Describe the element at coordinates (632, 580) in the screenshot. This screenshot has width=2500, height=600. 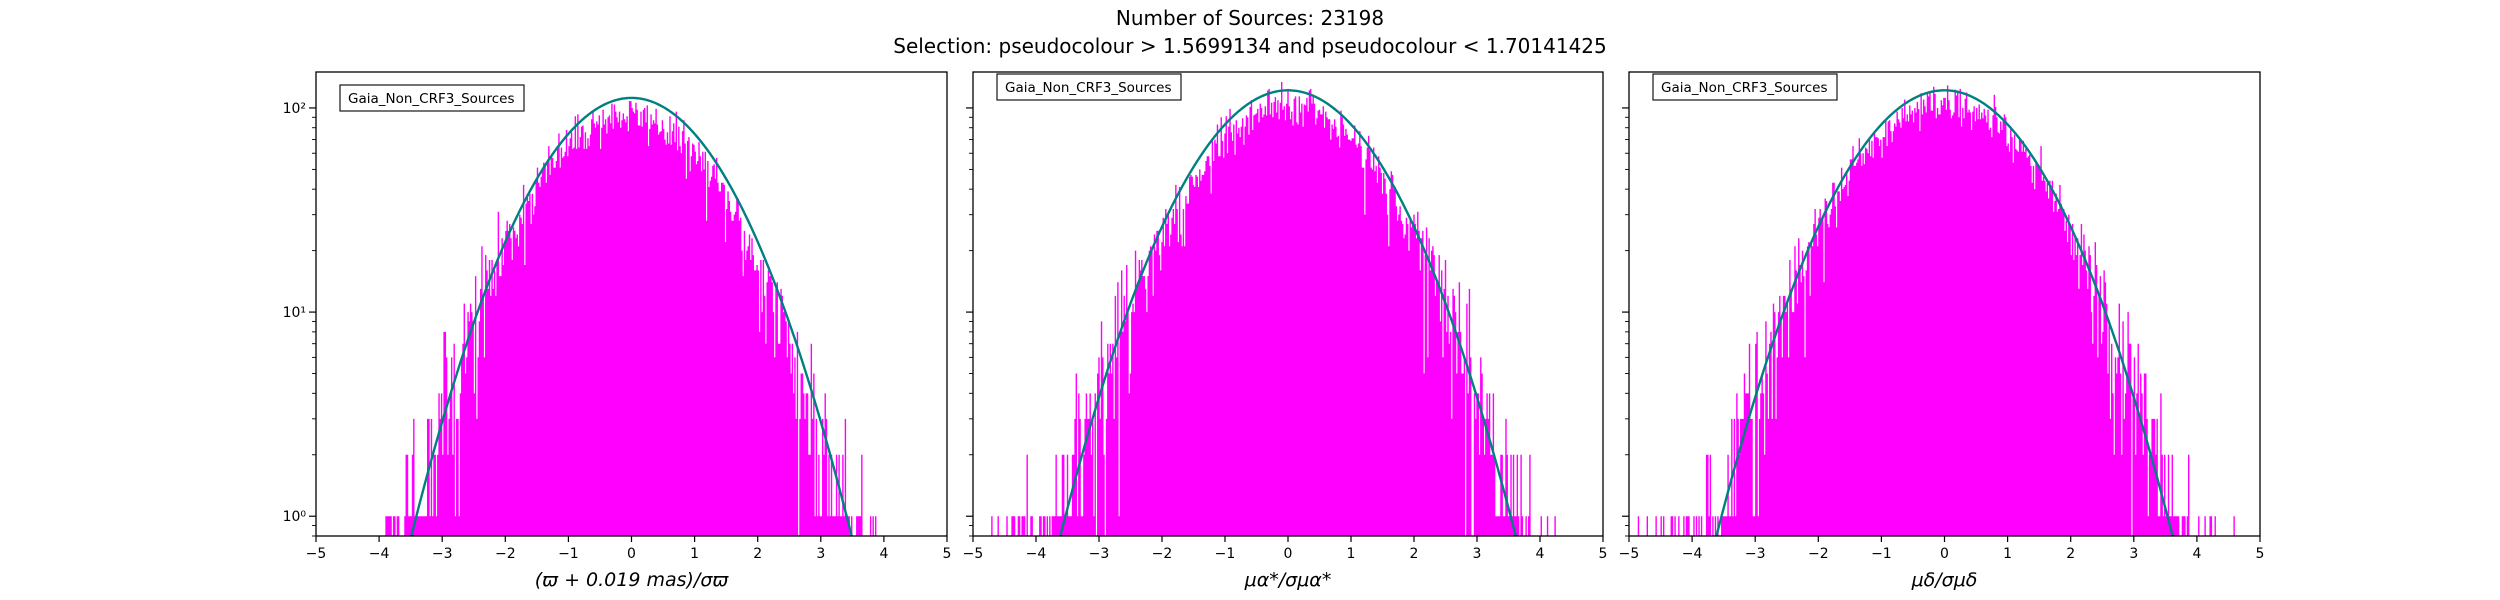
I see `x-axis-label: (ϖ + 0.019 mas)/σϖ` at that location.